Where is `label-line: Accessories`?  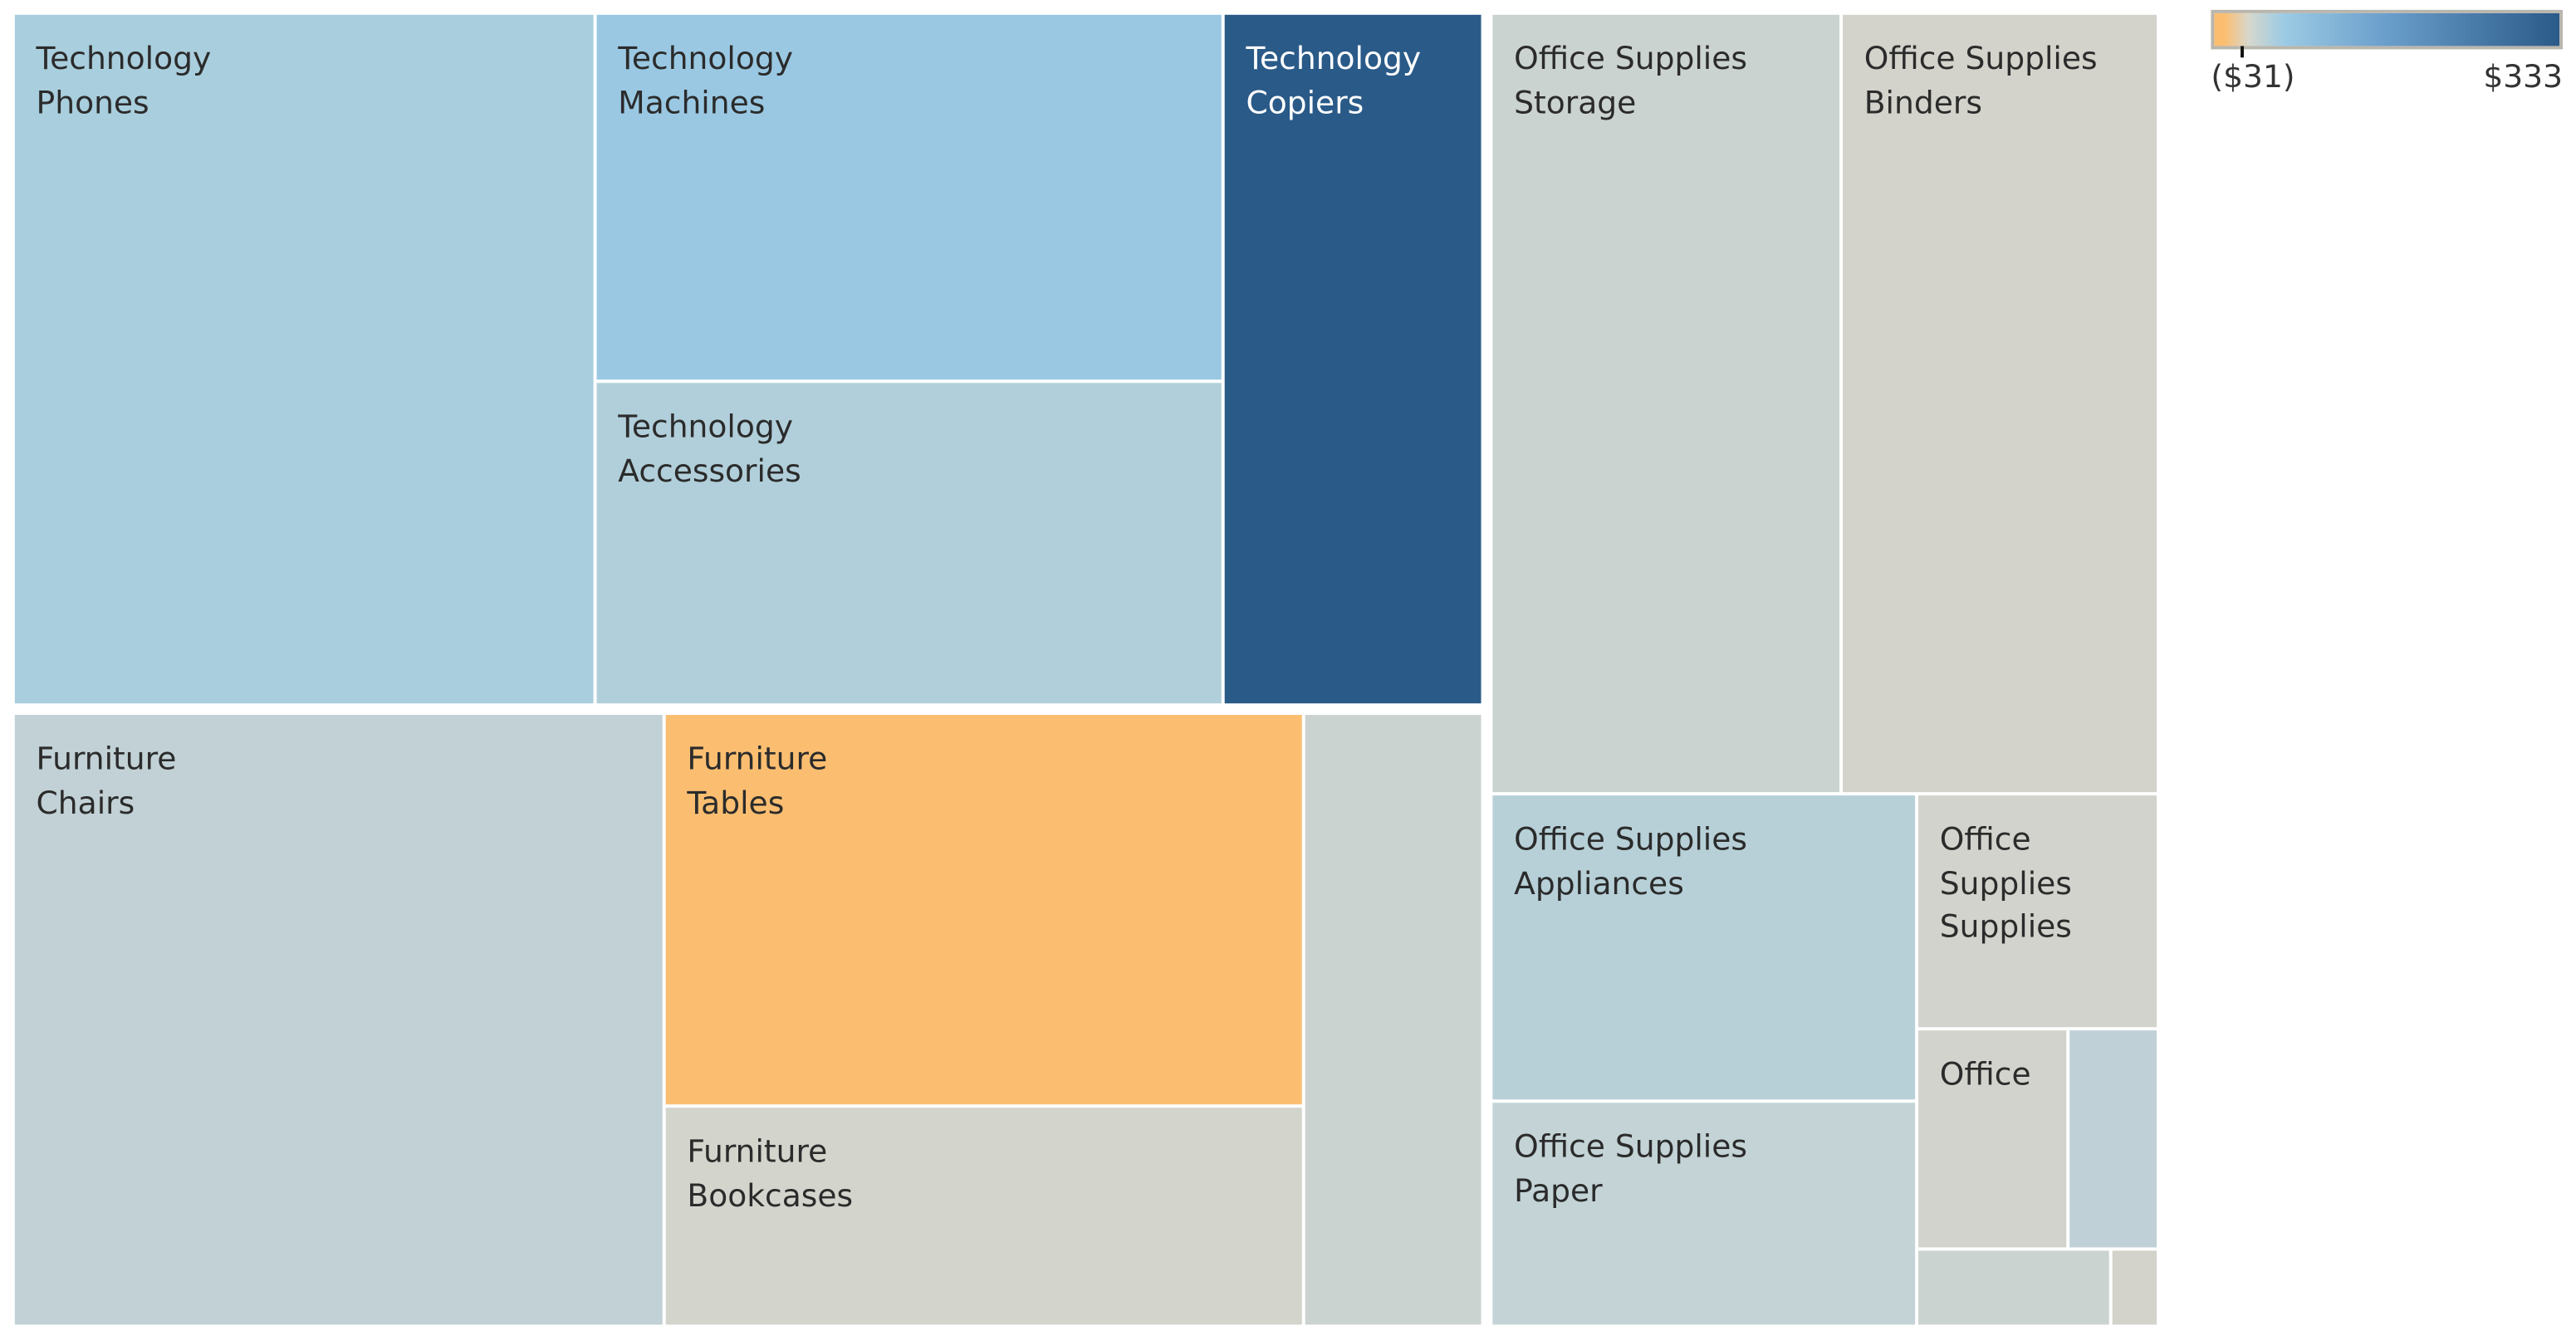 label-line: Accessories is located at coordinates (710, 471).